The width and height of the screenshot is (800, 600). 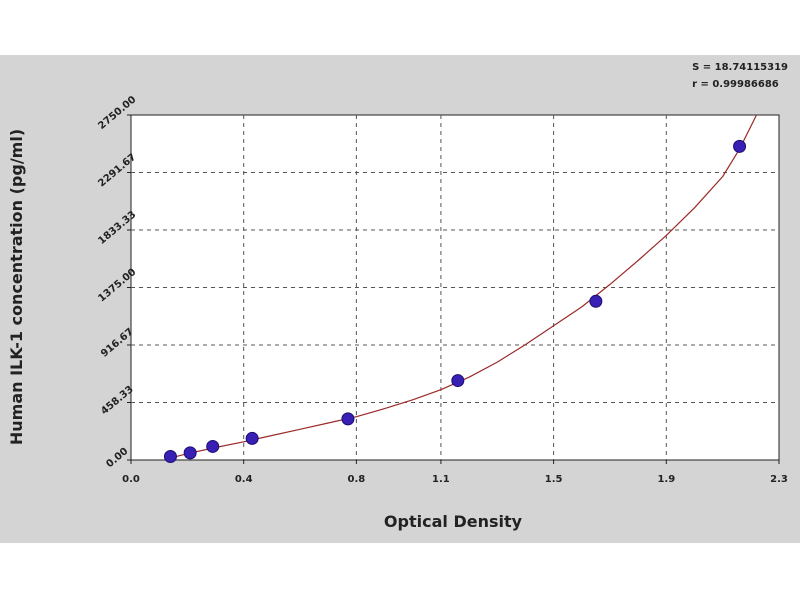 What do you see at coordinates (16, 287) in the screenshot?
I see `y-axis-title: Human ILK-1 concentration (pg/ml)` at bounding box center [16, 287].